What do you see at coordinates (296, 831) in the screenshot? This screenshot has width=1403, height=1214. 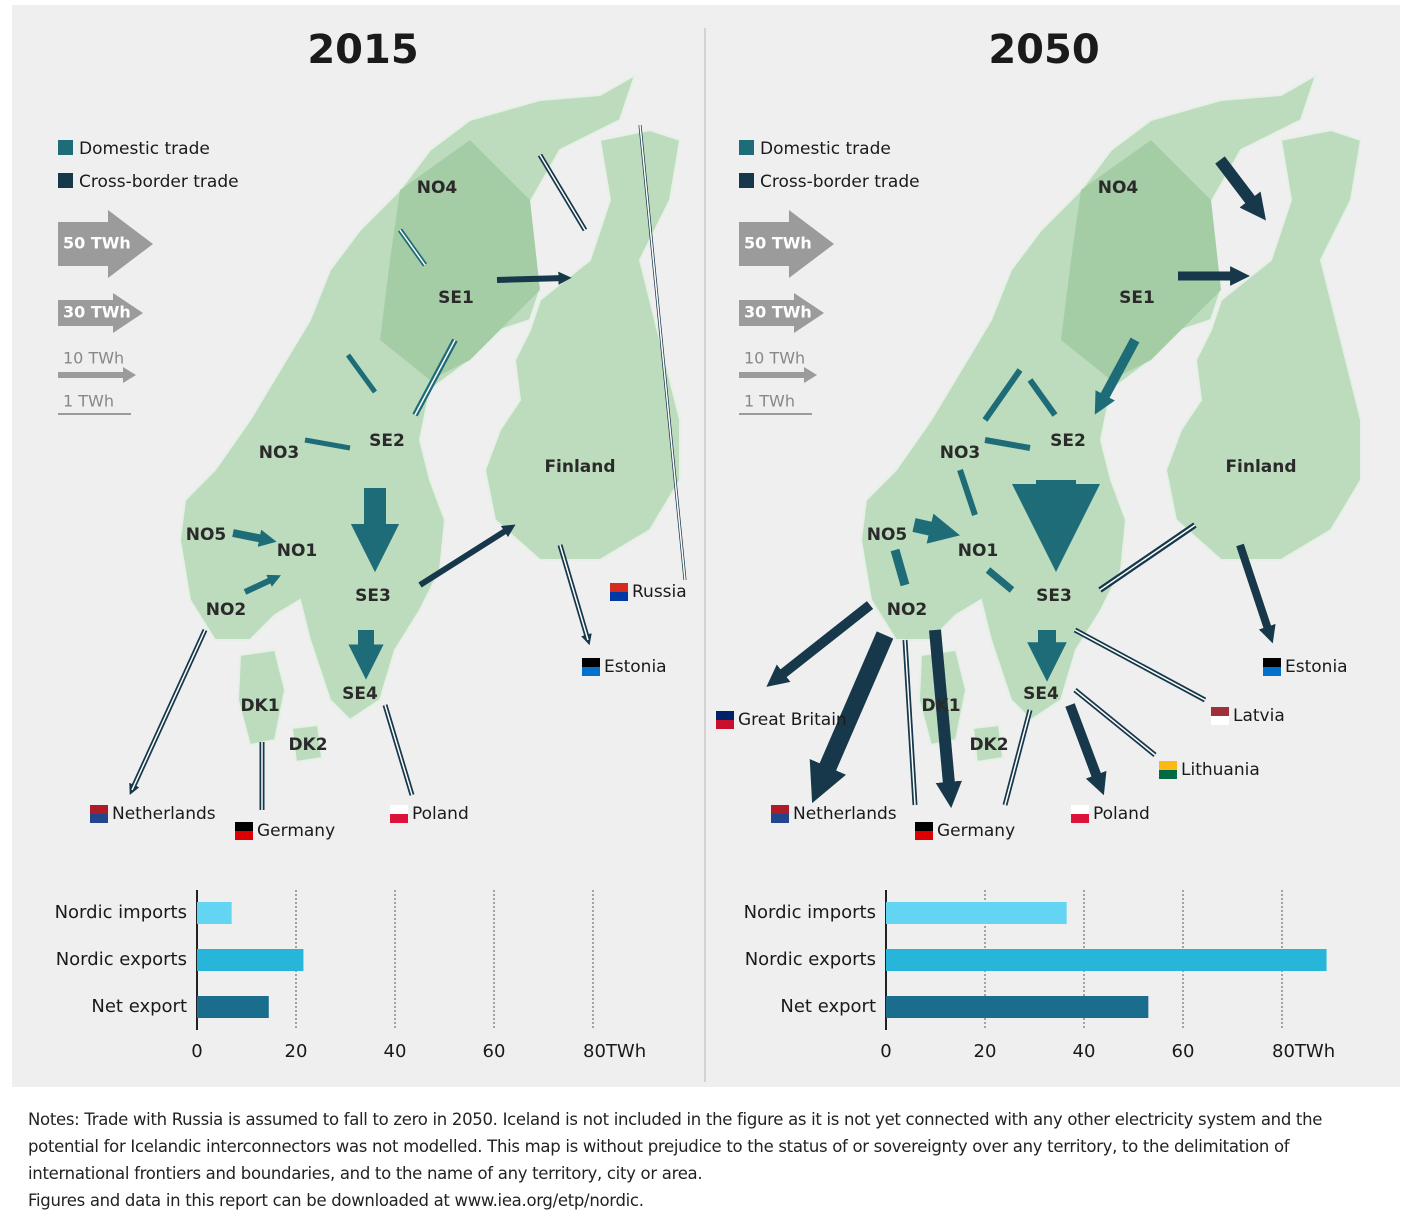 I see `country-label: Germany` at bounding box center [296, 831].